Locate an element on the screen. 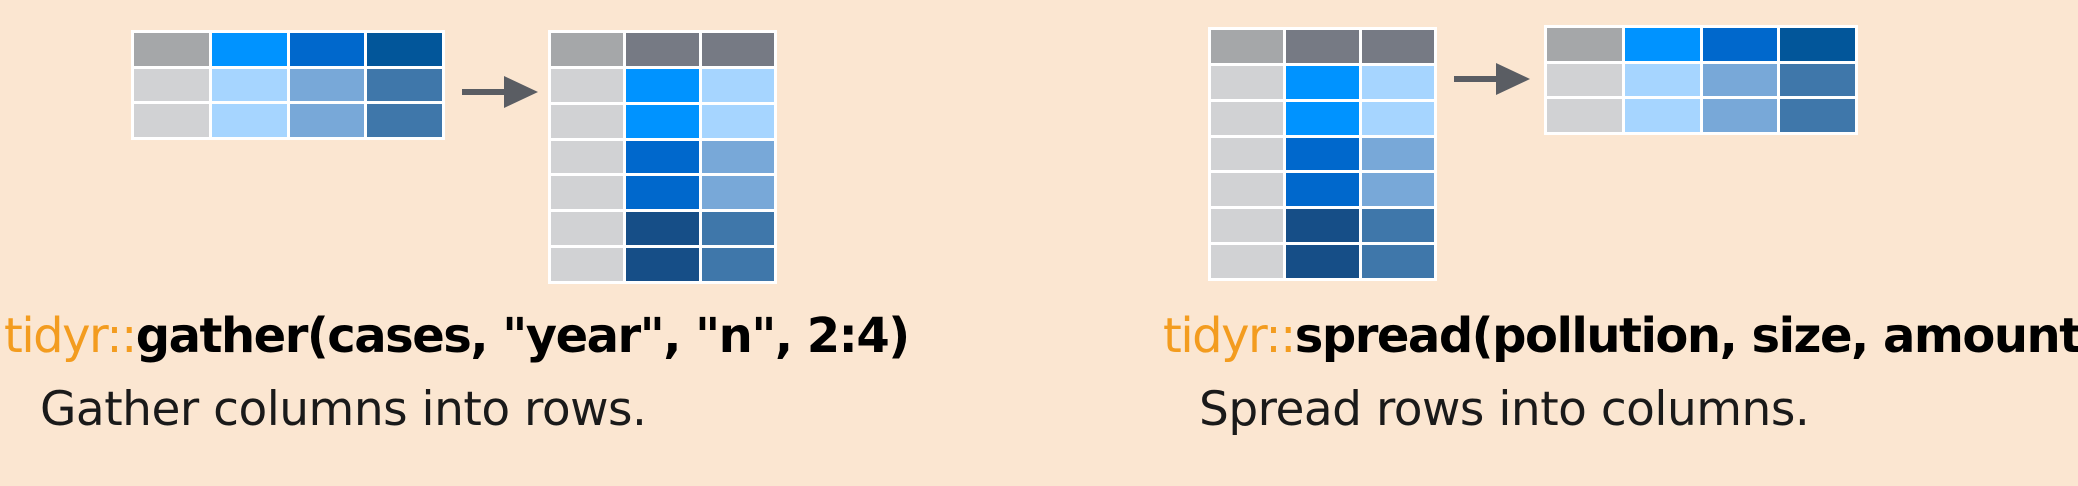  spread-output-cell-r2-c0 is located at coordinates (1584, 115).